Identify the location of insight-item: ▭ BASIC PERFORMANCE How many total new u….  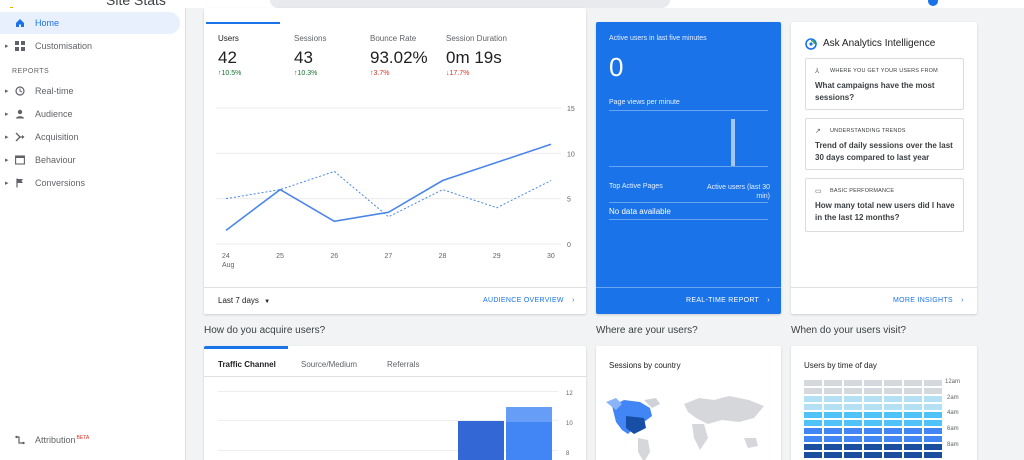
(884, 205).